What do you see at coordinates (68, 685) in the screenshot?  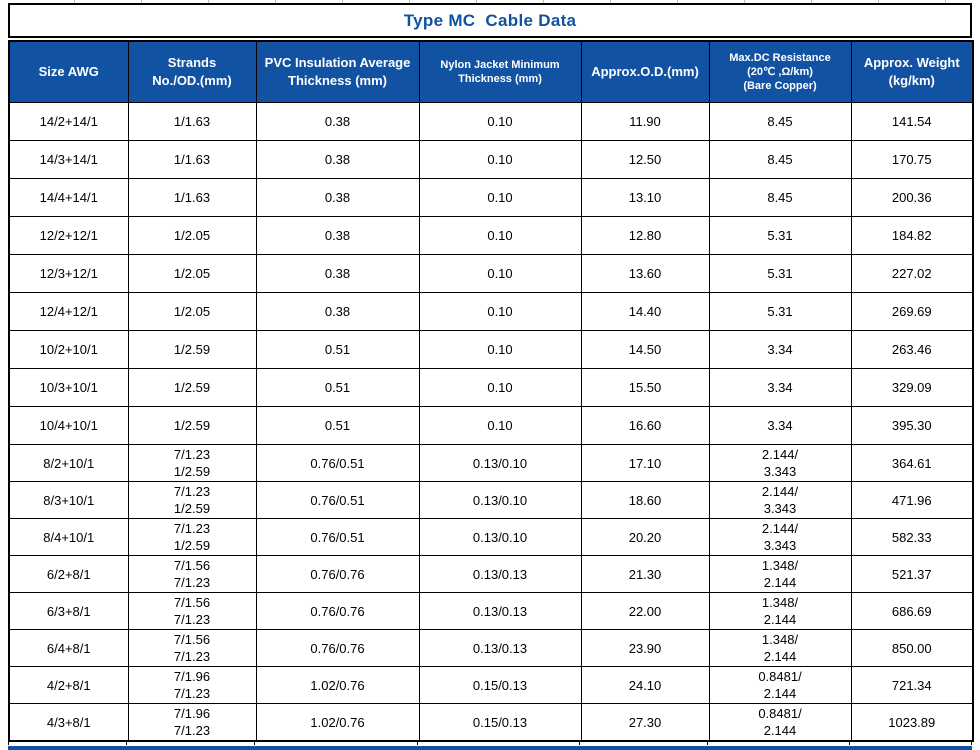 I see `cell-line: 4/2+8/1` at bounding box center [68, 685].